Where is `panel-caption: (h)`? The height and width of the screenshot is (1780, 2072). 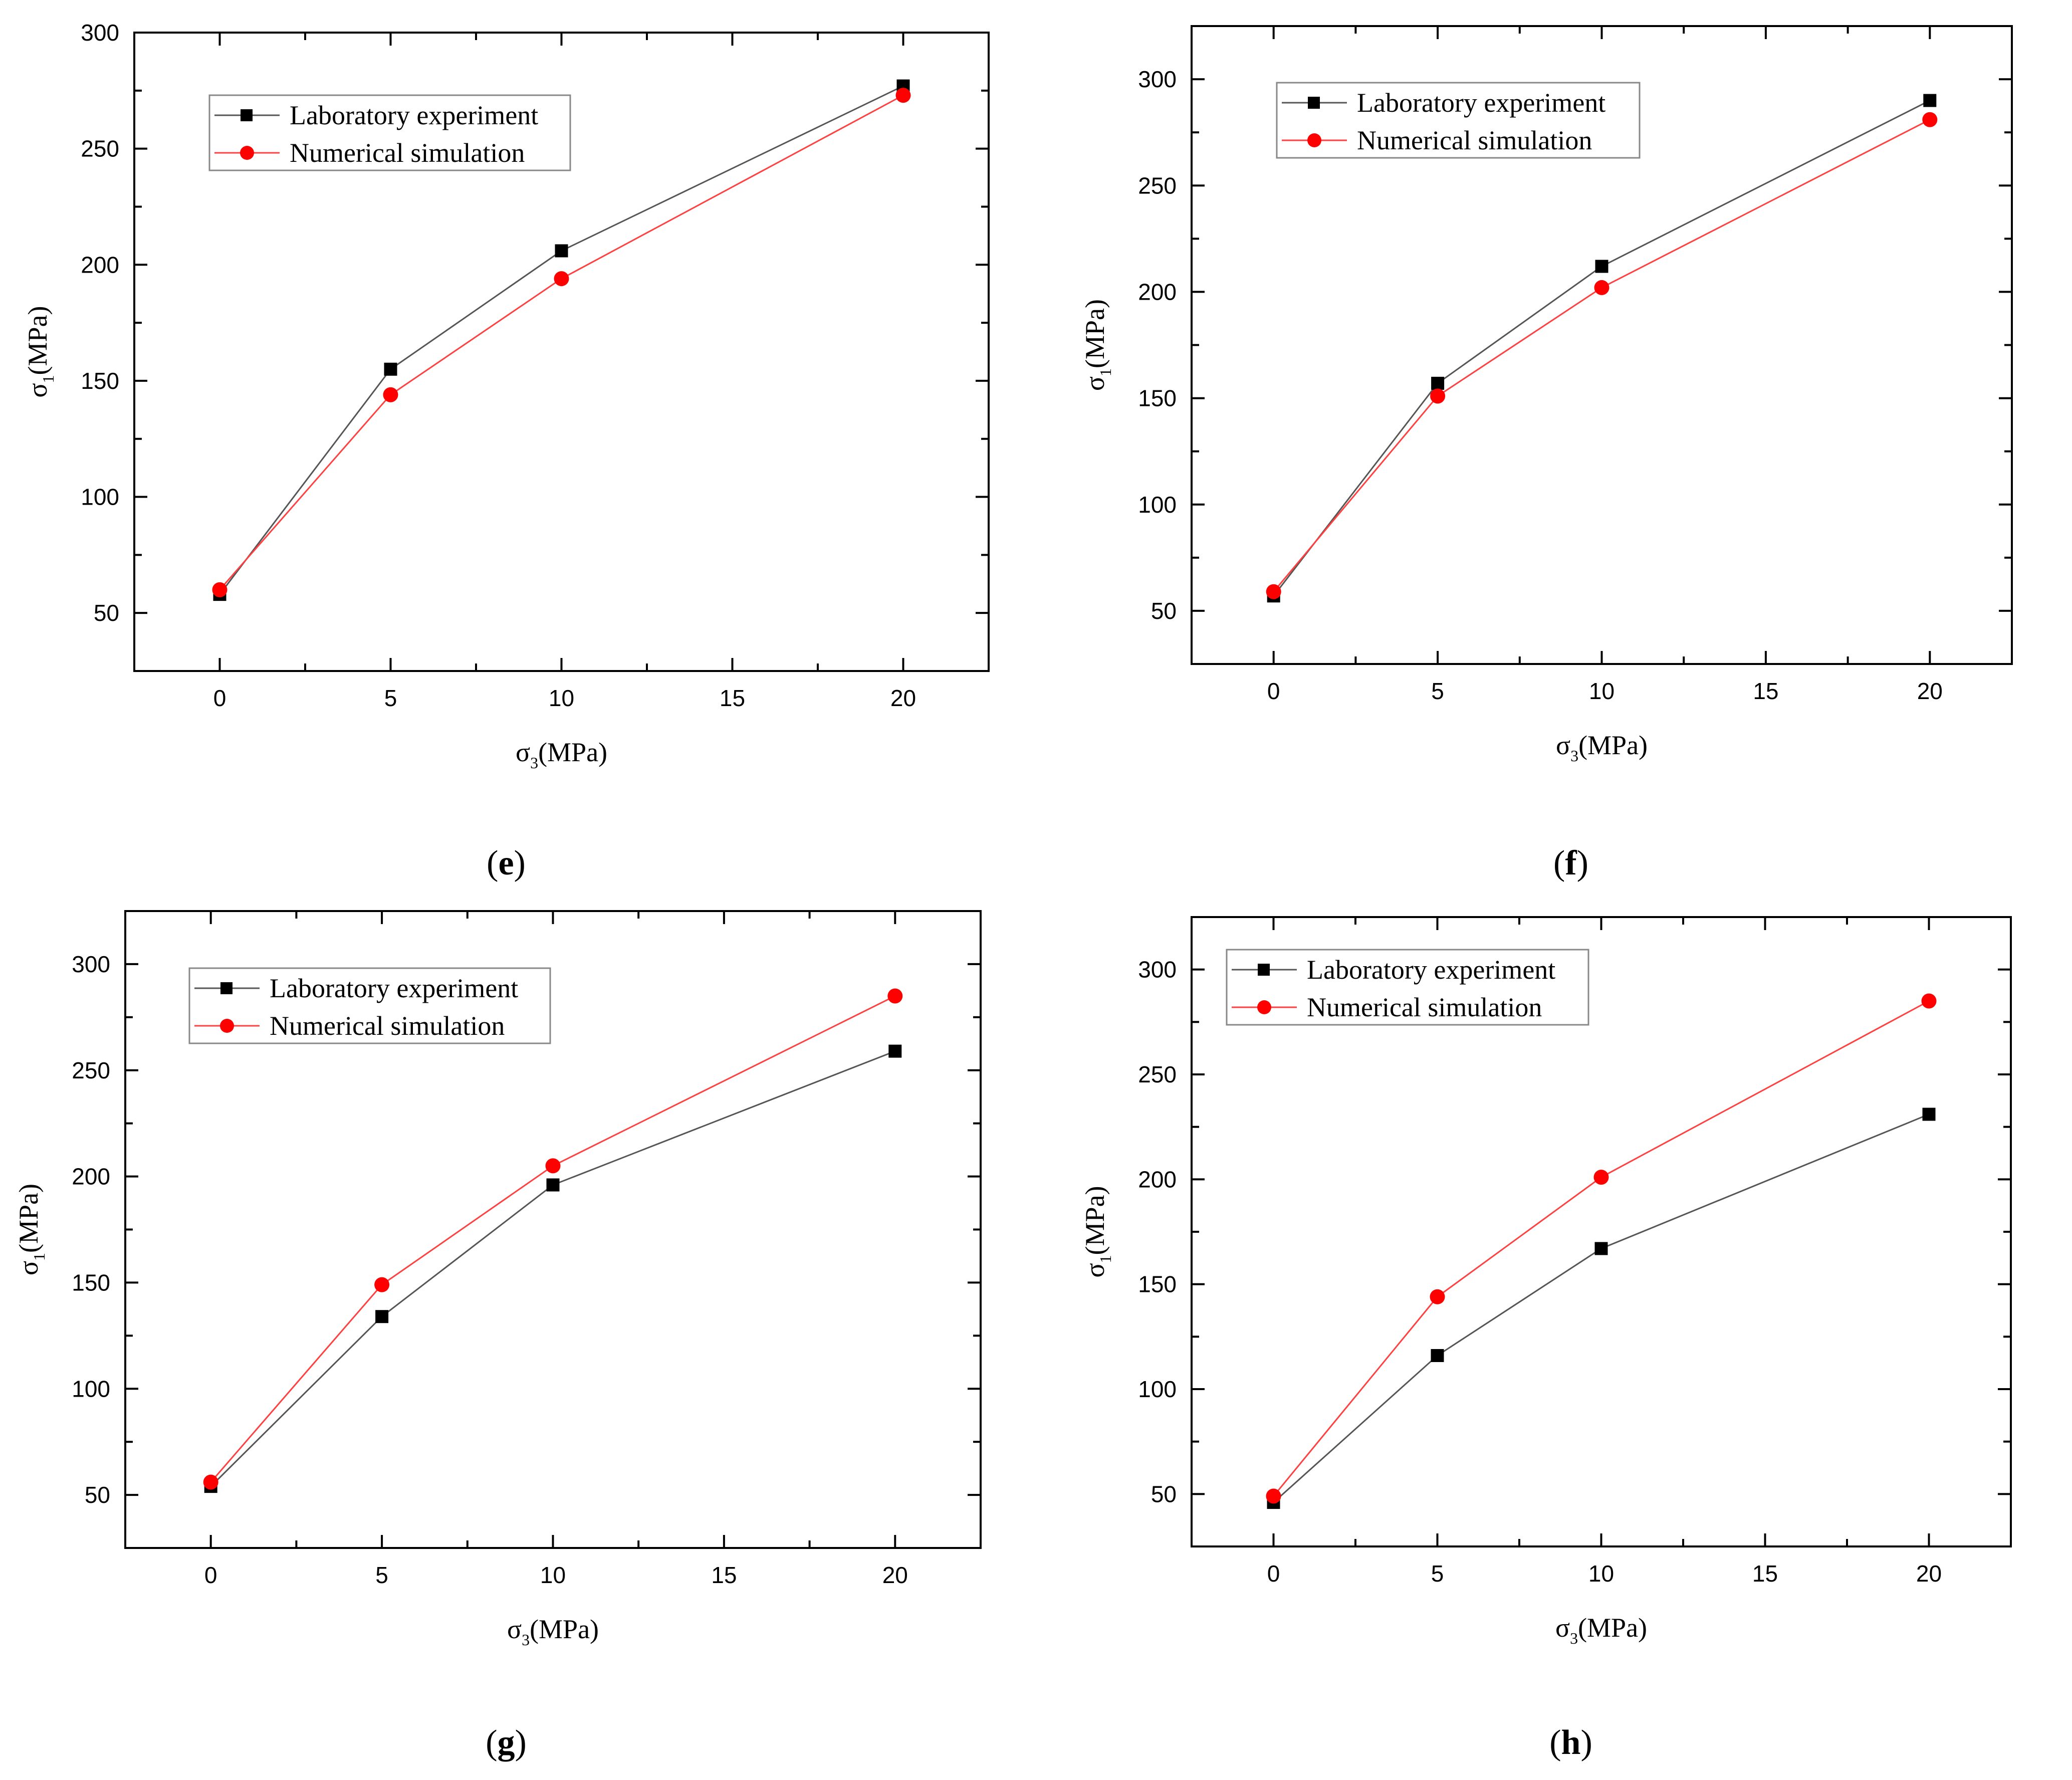 panel-caption: (h) is located at coordinates (1570, 1743).